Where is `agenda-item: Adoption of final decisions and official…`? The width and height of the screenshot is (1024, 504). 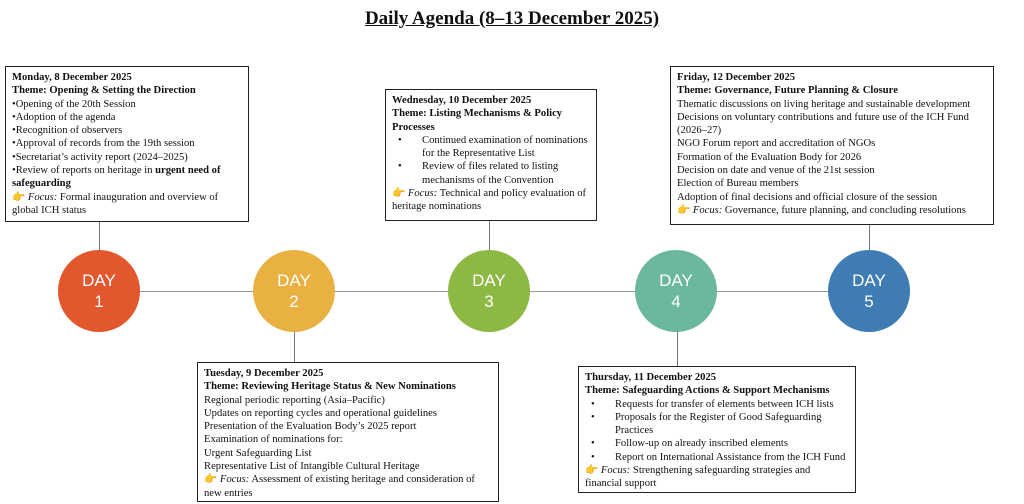 agenda-item: Adoption of final decisions and official… is located at coordinates (807, 197).